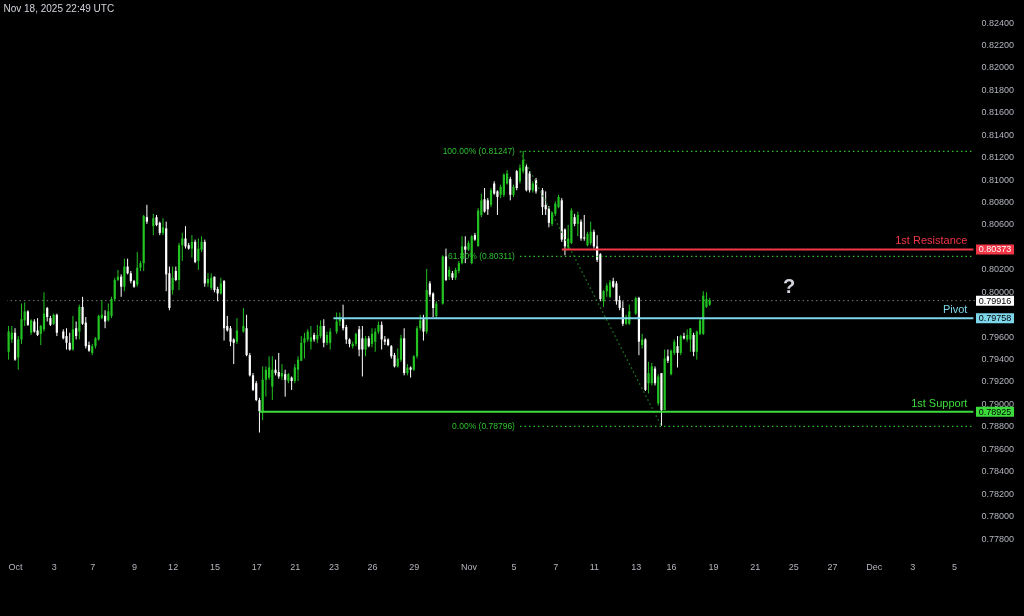 This screenshot has width=1024, height=616. What do you see at coordinates (998, 471) in the screenshot?
I see `y-tick-label: 0.78400` at bounding box center [998, 471].